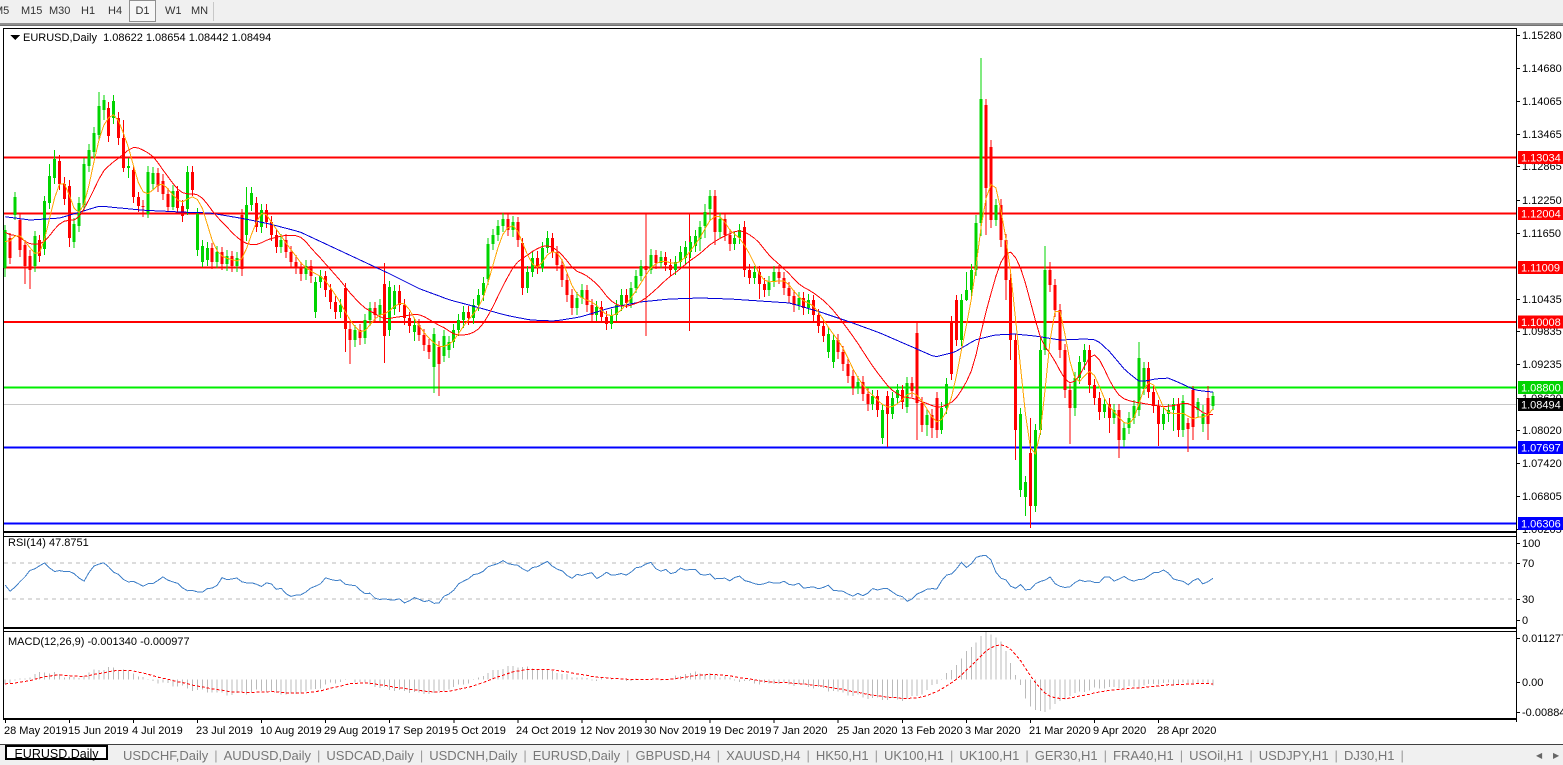  What do you see at coordinates (1542, 639) in the screenshot?
I see `svg-text: 0.011277` at bounding box center [1542, 639].